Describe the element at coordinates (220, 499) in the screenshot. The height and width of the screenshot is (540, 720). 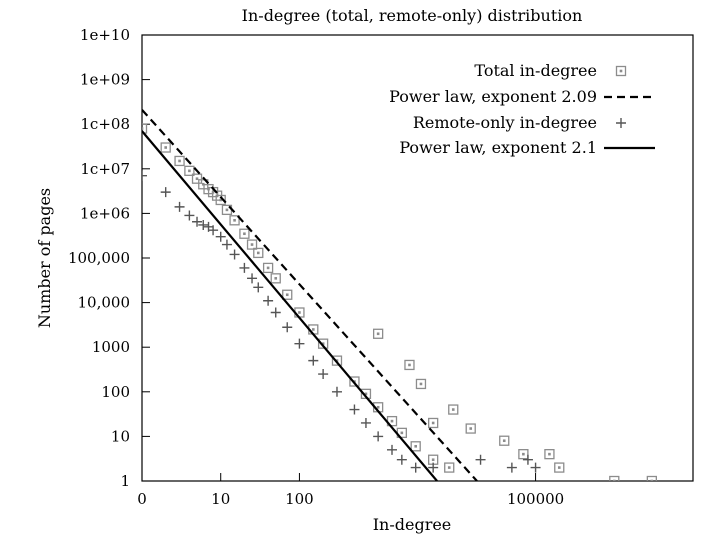
I see `x-tick-label: 10` at that location.